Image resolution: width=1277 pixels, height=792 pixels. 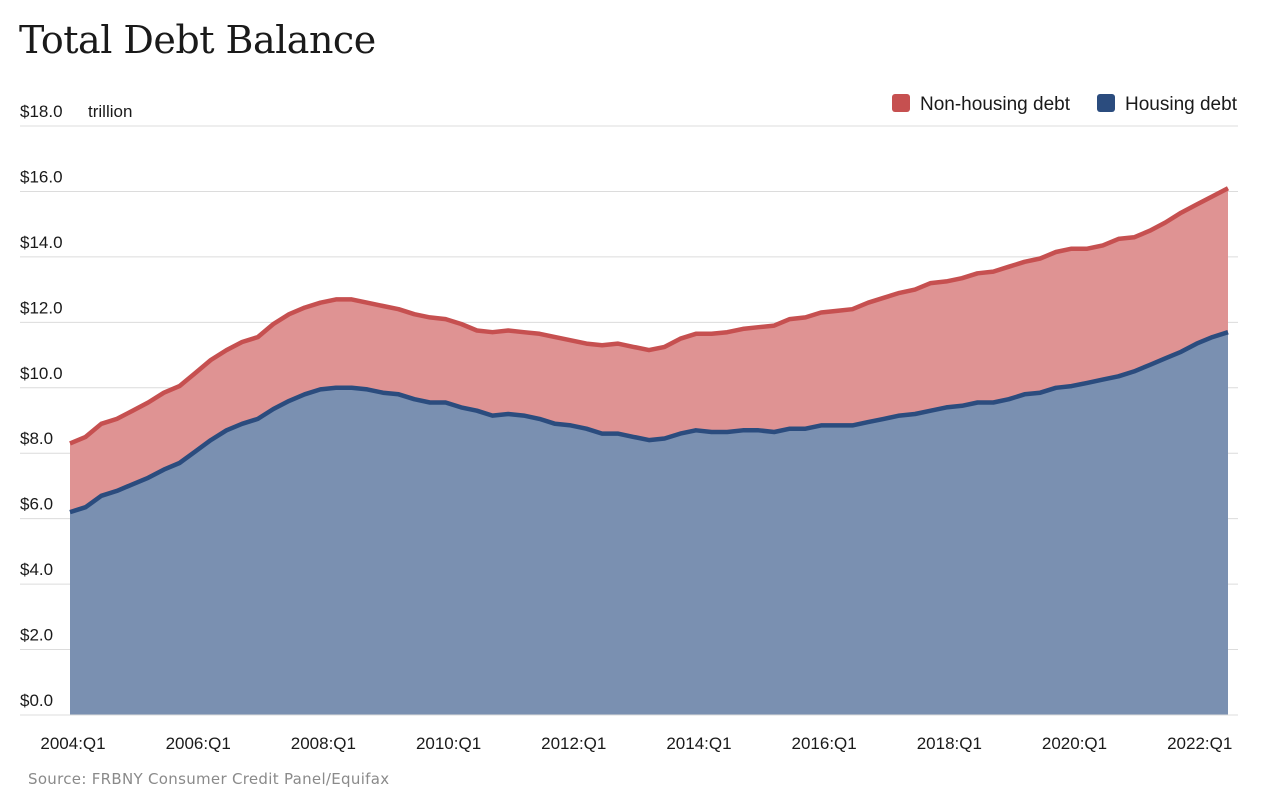 I want to click on x-tick-label: 2016:Q1, so click(x=824, y=743).